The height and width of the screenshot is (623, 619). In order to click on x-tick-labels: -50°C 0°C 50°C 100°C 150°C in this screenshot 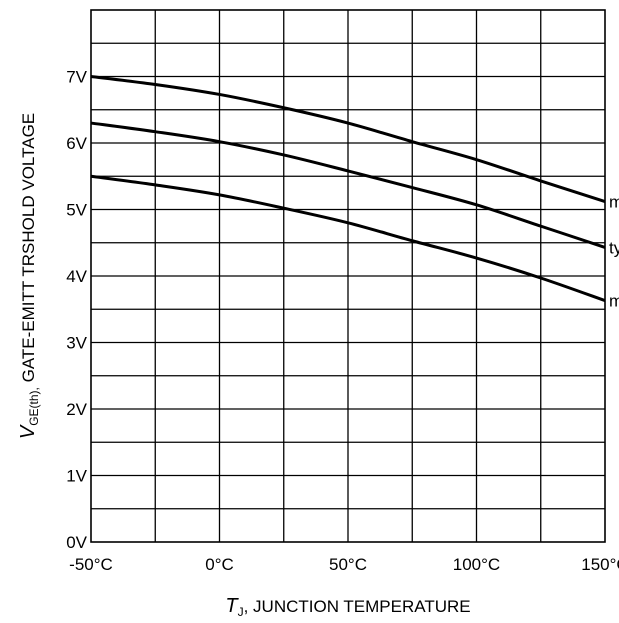, I will do `click(344, 564)`.